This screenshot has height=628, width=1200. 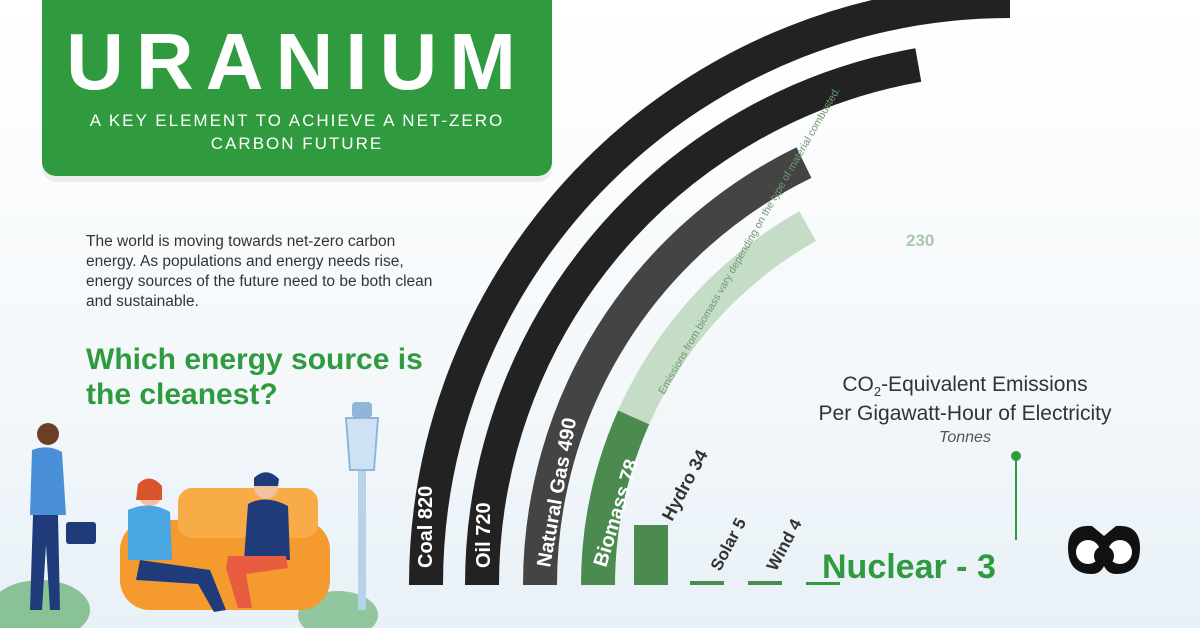 What do you see at coordinates (965, 437) in the screenshot?
I see `legend-unit: Tonnes` at bounding box center [965, 437].